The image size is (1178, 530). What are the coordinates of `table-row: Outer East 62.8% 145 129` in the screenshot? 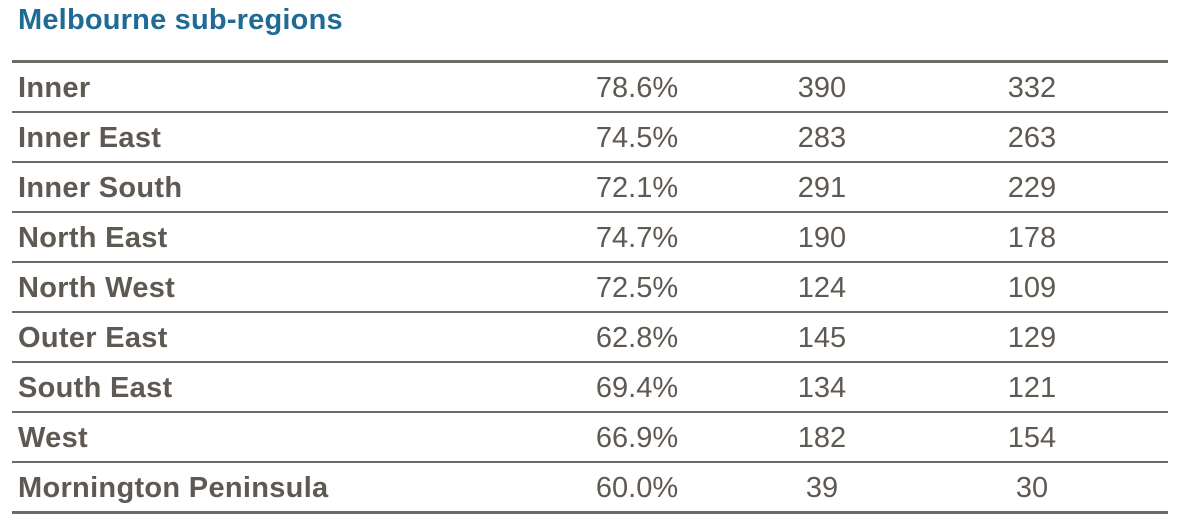 It's located at (590, 338).